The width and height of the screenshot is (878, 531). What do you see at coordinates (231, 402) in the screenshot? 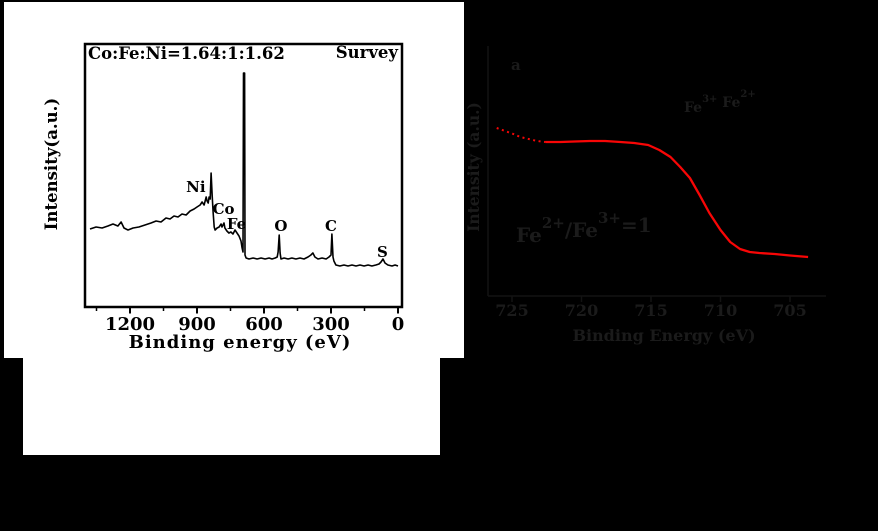
I see `left-figure-panel-lower` at bounding box center [231, 402].